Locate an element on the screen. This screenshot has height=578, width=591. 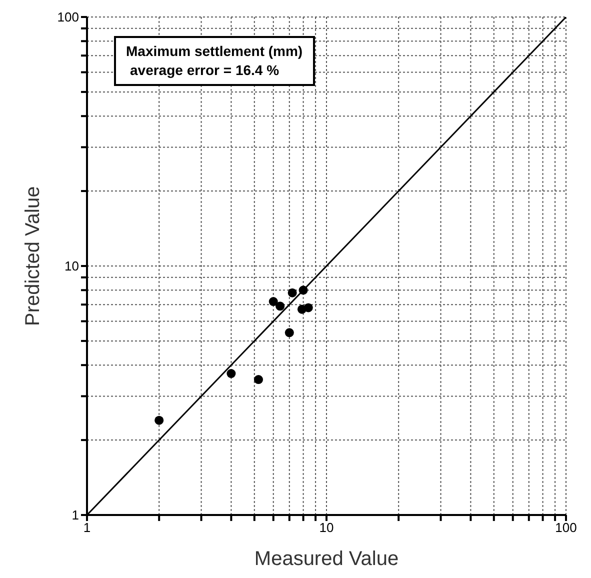
x-tick-label: 10 is located at coordinates (326, 528).